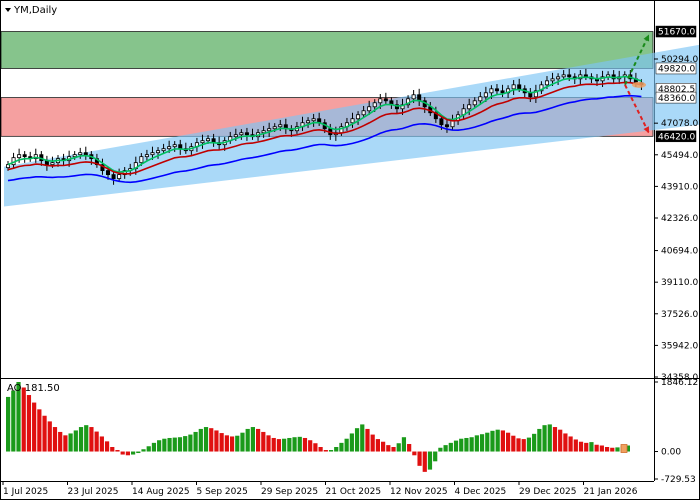 This screenshot has width=700, height=500. What do you see at coordinates (676, 90) in the screenshot?
I see `price-label: 48802.5` at bounding box center [676, 90].